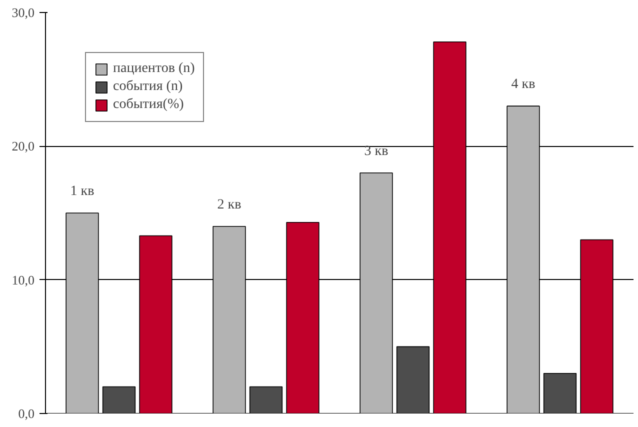  I want to click on legend-label: события(%), so click(148, 105).